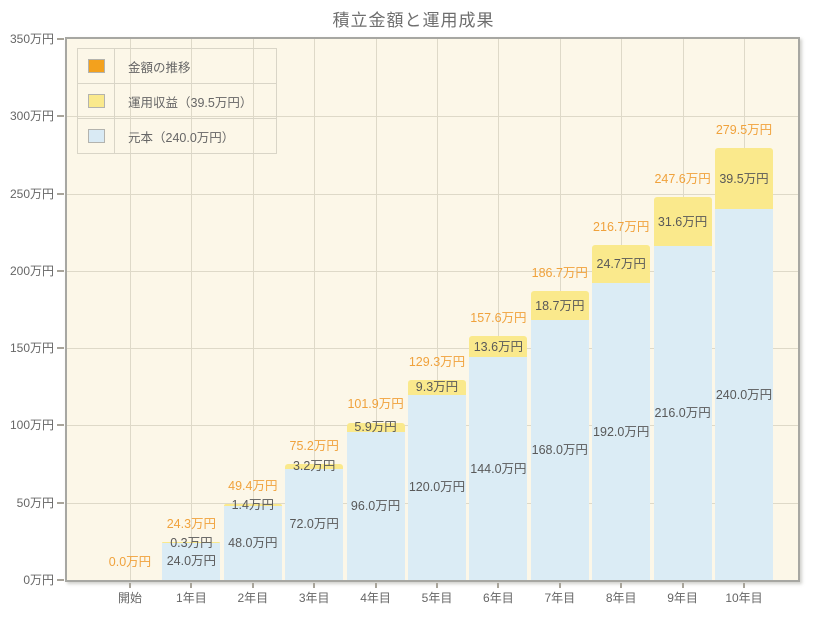 The image size is (827, 617). I want to click on bar-principal-label: 144.0万円, so click(498, 468).